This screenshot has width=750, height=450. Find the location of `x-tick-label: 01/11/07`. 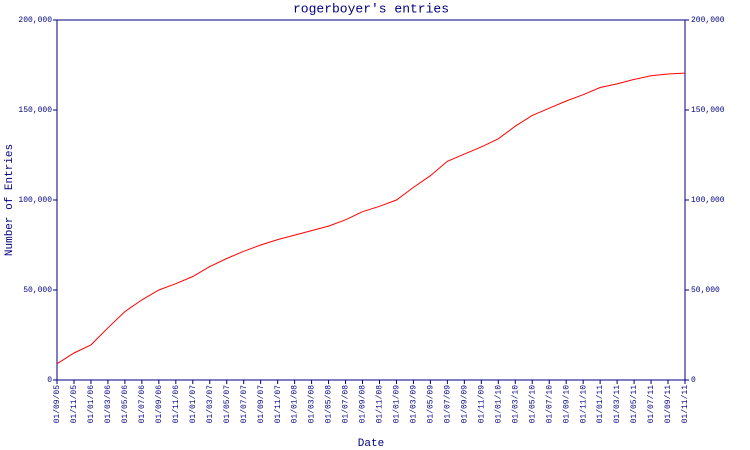

x-tick-label: 01/11/07 is located at coordinates (278, 404).